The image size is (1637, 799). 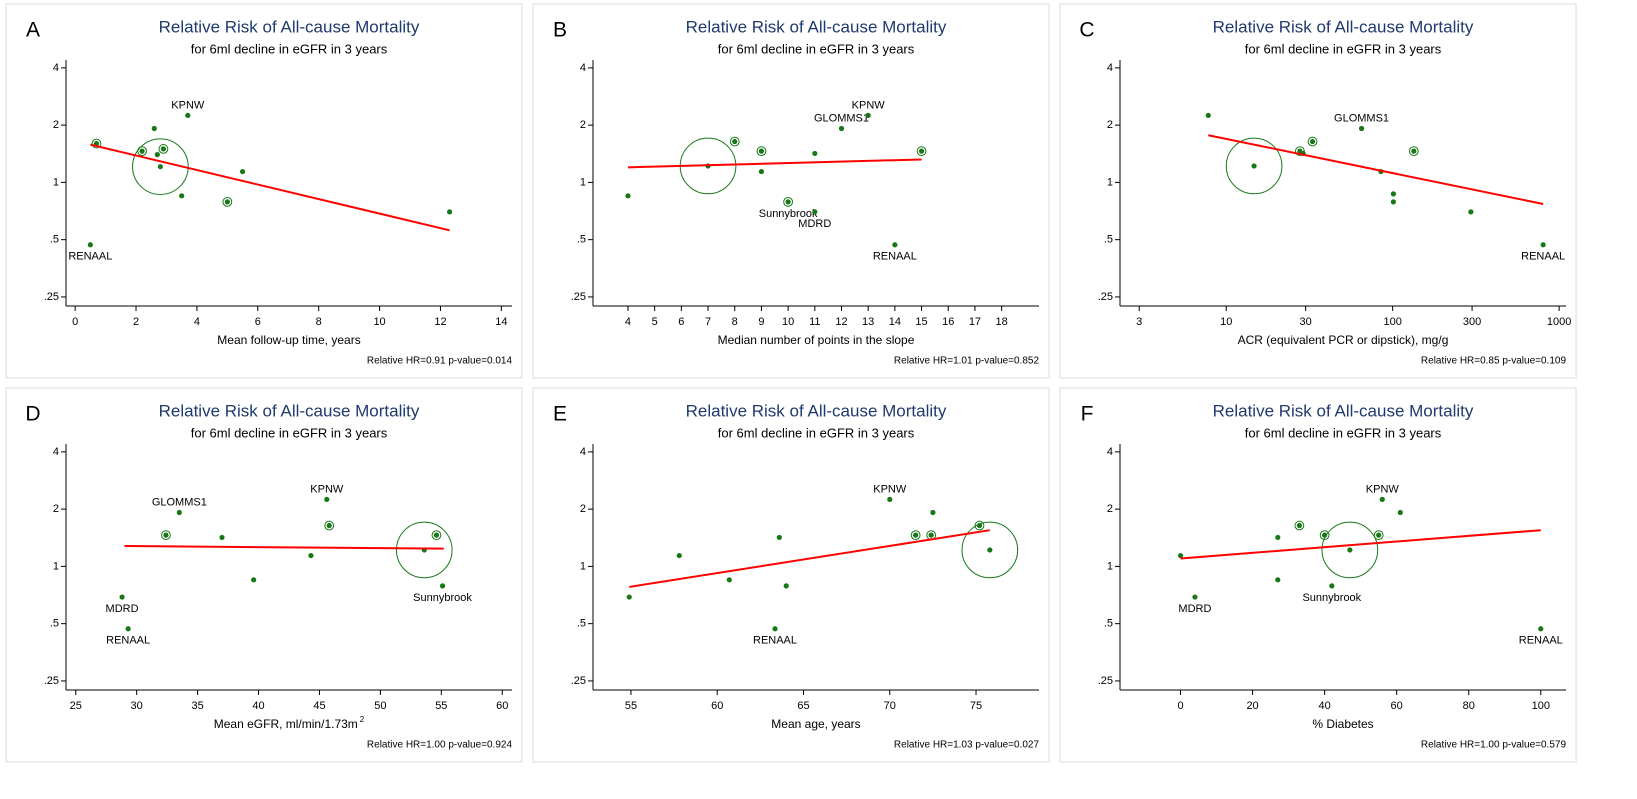 What do you see at coordinates (948, 322) in the screenshot?
I see `x-tick-label: 16` at bounding box center [948, 322].